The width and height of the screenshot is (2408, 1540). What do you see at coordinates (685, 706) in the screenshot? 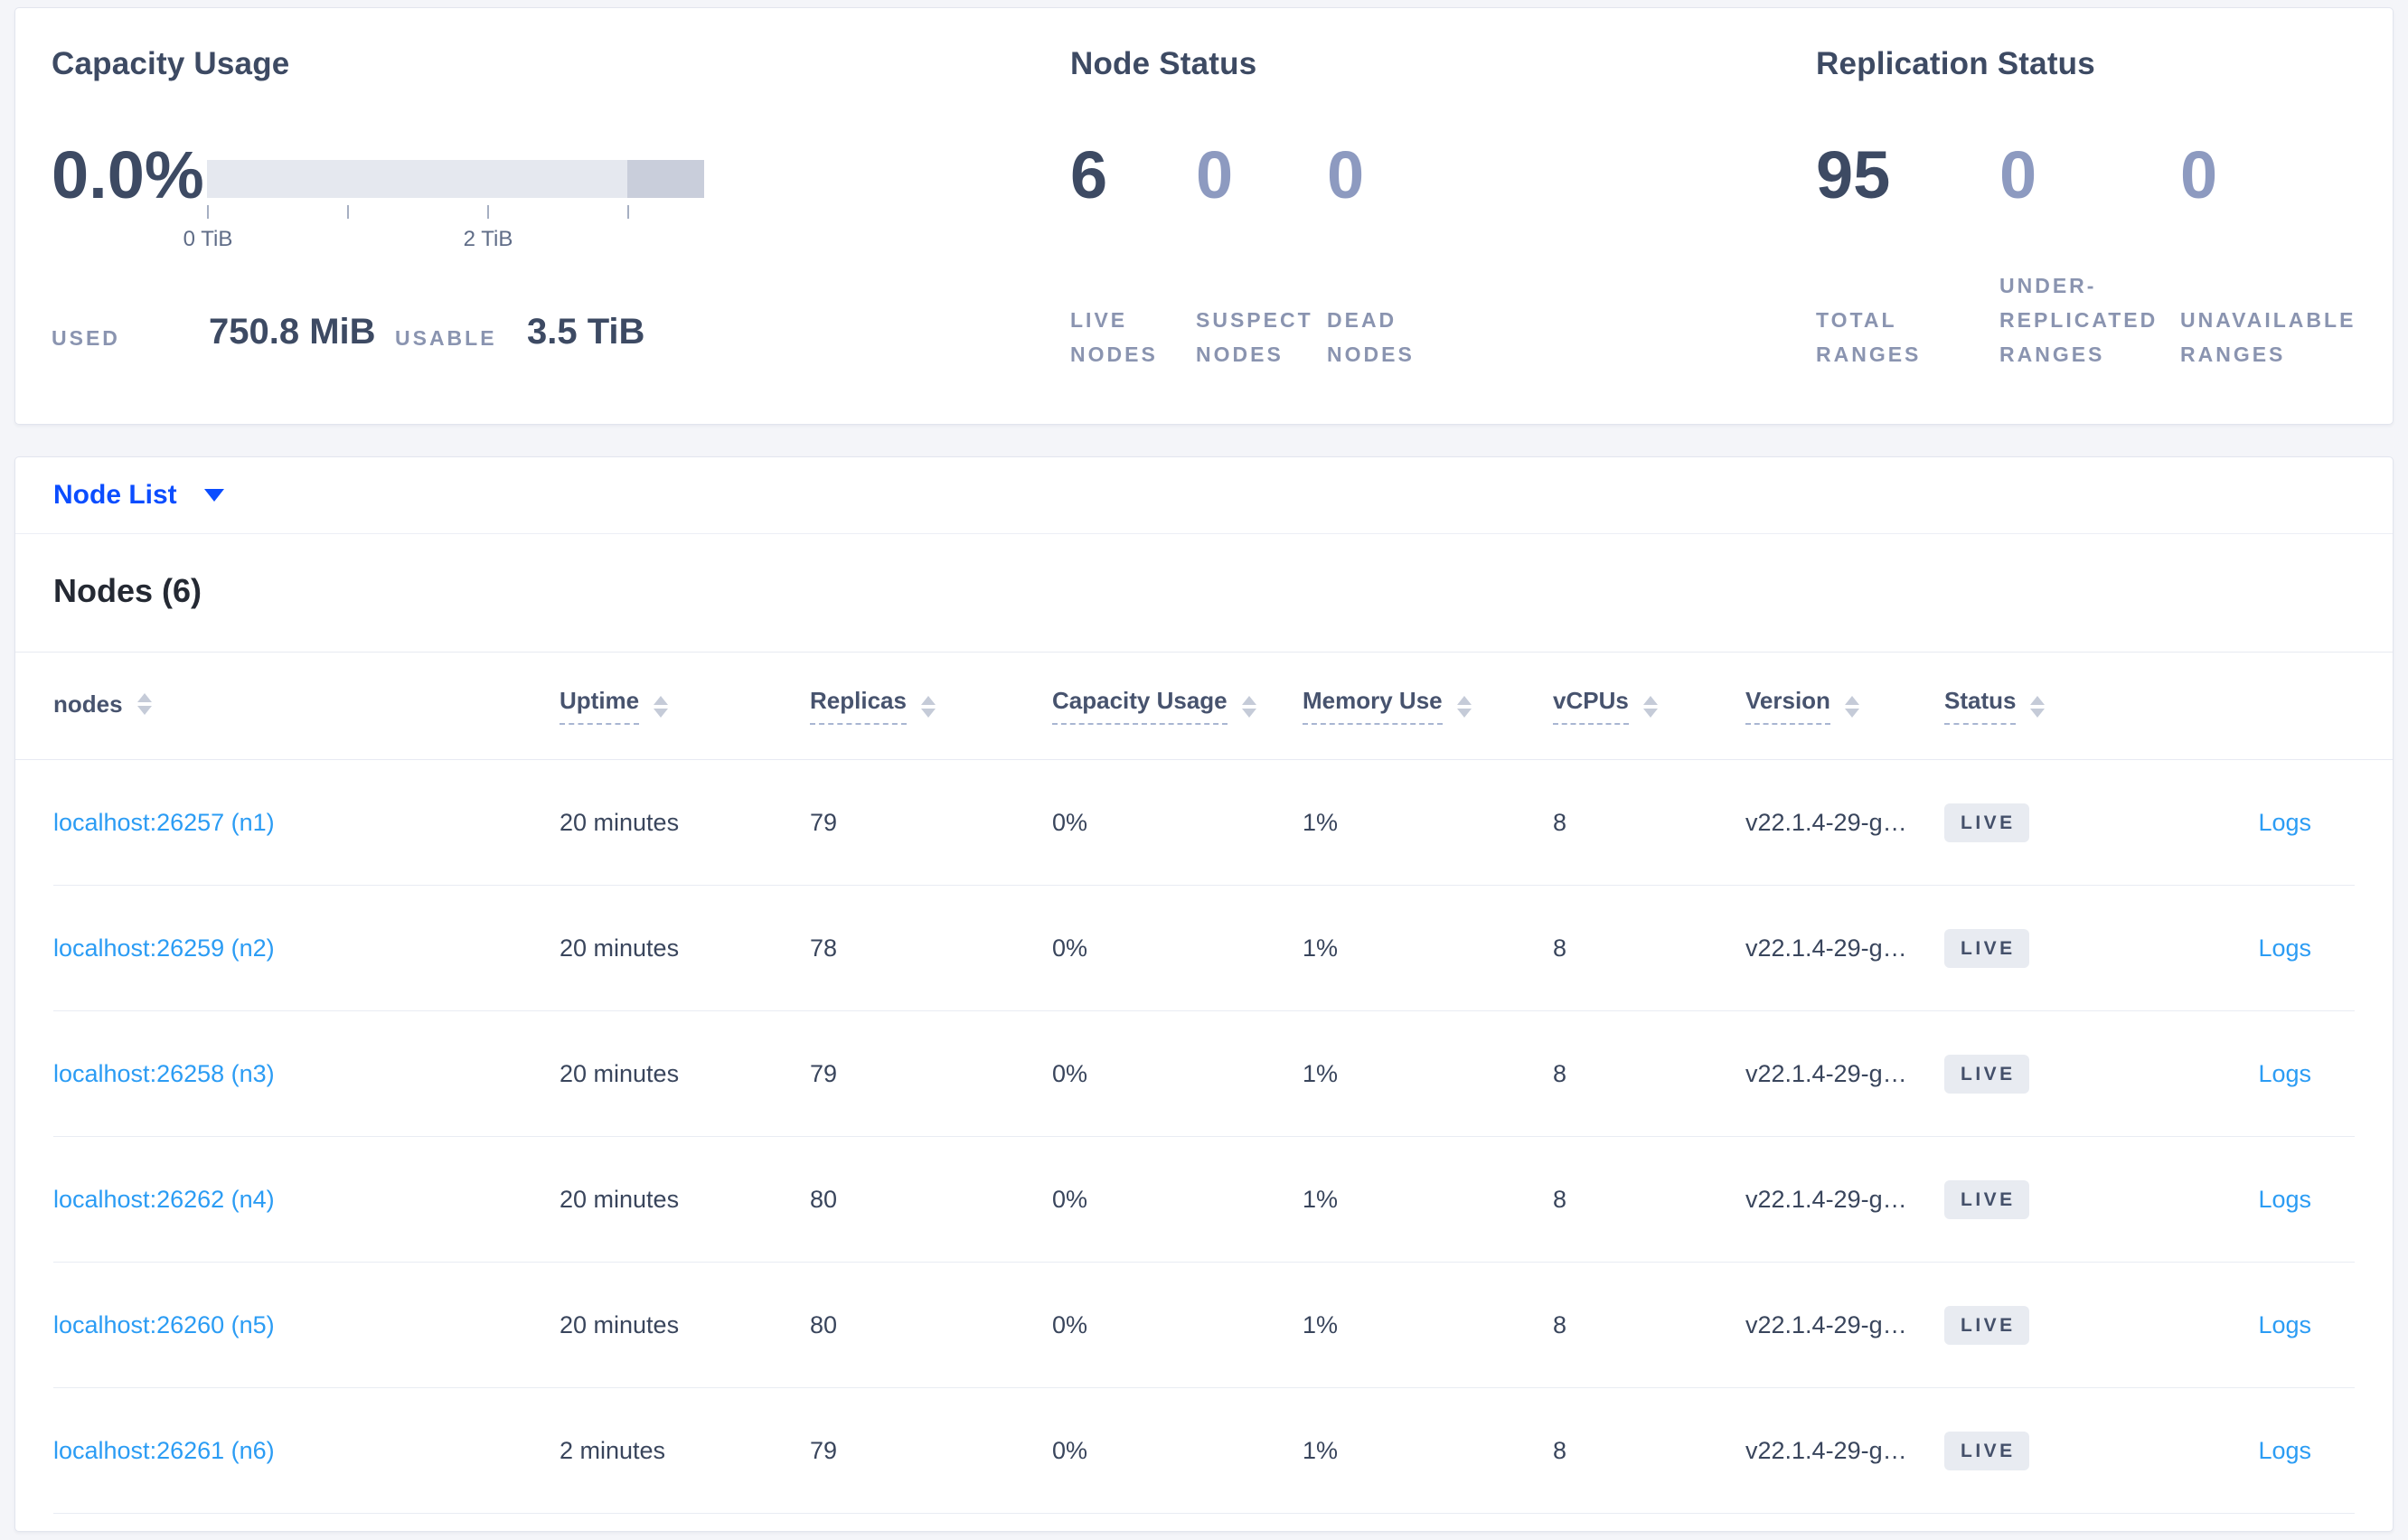
I see `column-header-uptime: Uptime` at bounding box center [685, 706].